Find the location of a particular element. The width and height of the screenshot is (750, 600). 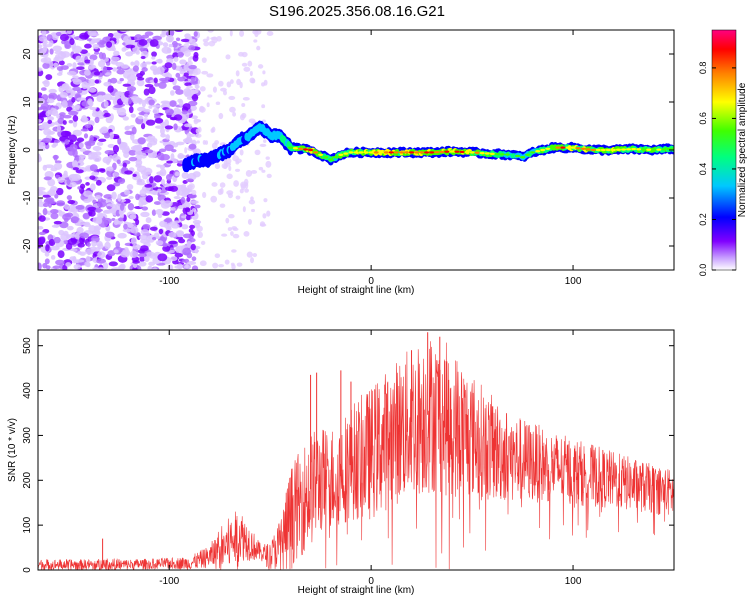

y-tick-label: 200 is located at coordinates (27, 480).